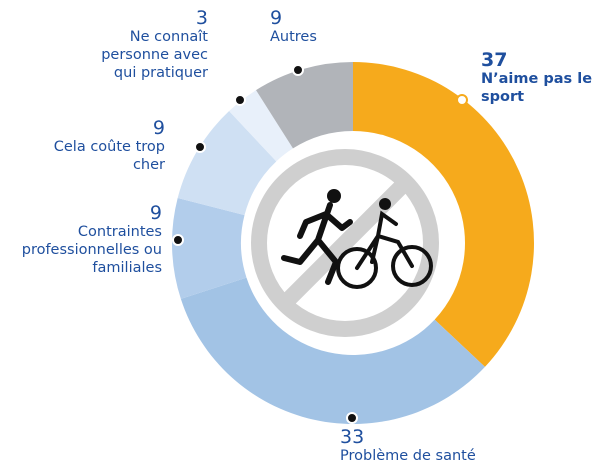 Image resolution: width=603 pixels, height=470 pixels. Describe the element at coordinates (440, 446) in the screenshot. I see `slice-label: 33 Problème de santé` at that location.